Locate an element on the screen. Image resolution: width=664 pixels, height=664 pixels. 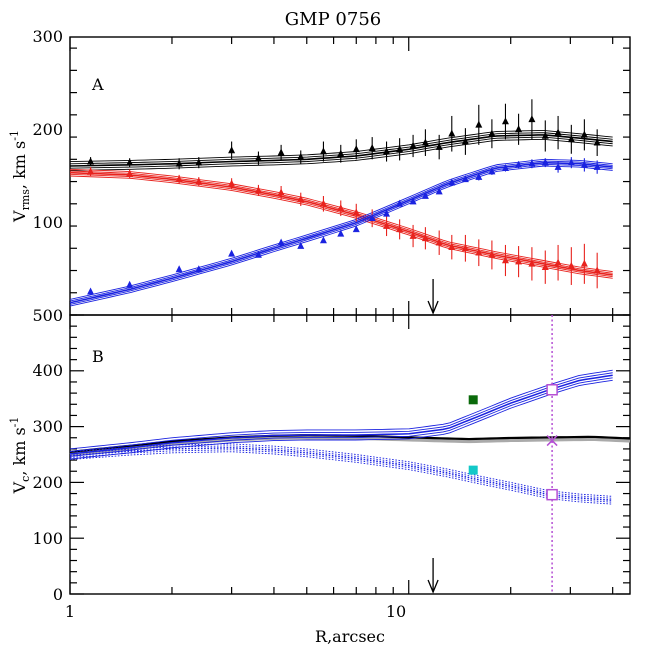
panel-a-ylabel-text: Vrms, km s-1 is located at coordinates (20, 176).